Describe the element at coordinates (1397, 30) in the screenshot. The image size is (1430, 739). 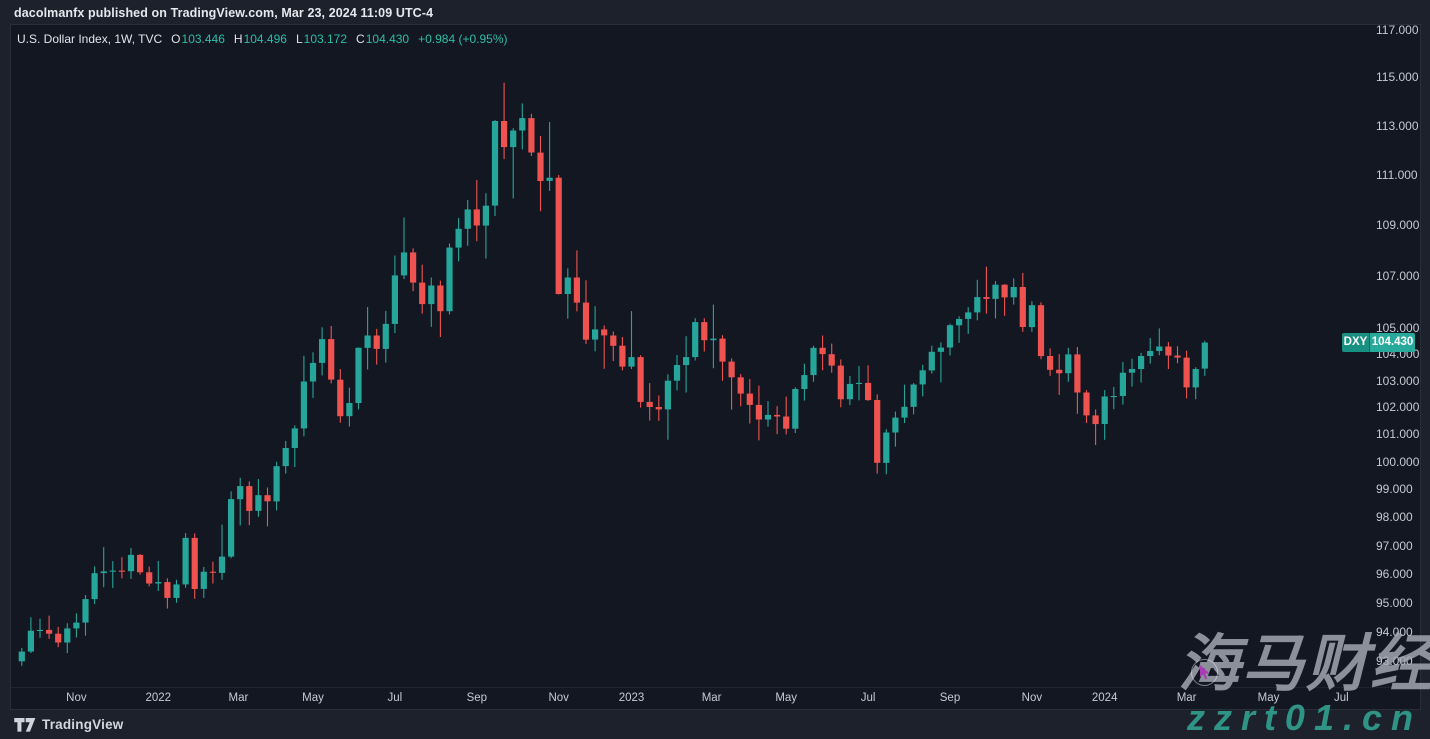
I see `price-tick-label: 117.000` at that location.